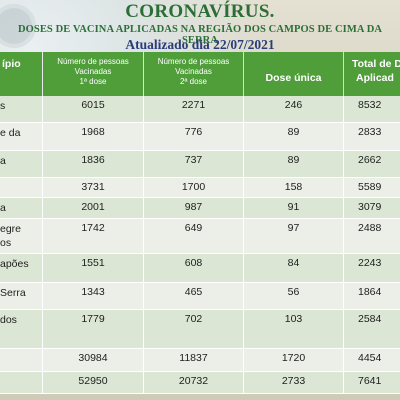  What do you see at coordinates (200, 329) in the screenshot?
I see `table-row: dos 1779 702 103 2584` at bounding box center [200, 329].